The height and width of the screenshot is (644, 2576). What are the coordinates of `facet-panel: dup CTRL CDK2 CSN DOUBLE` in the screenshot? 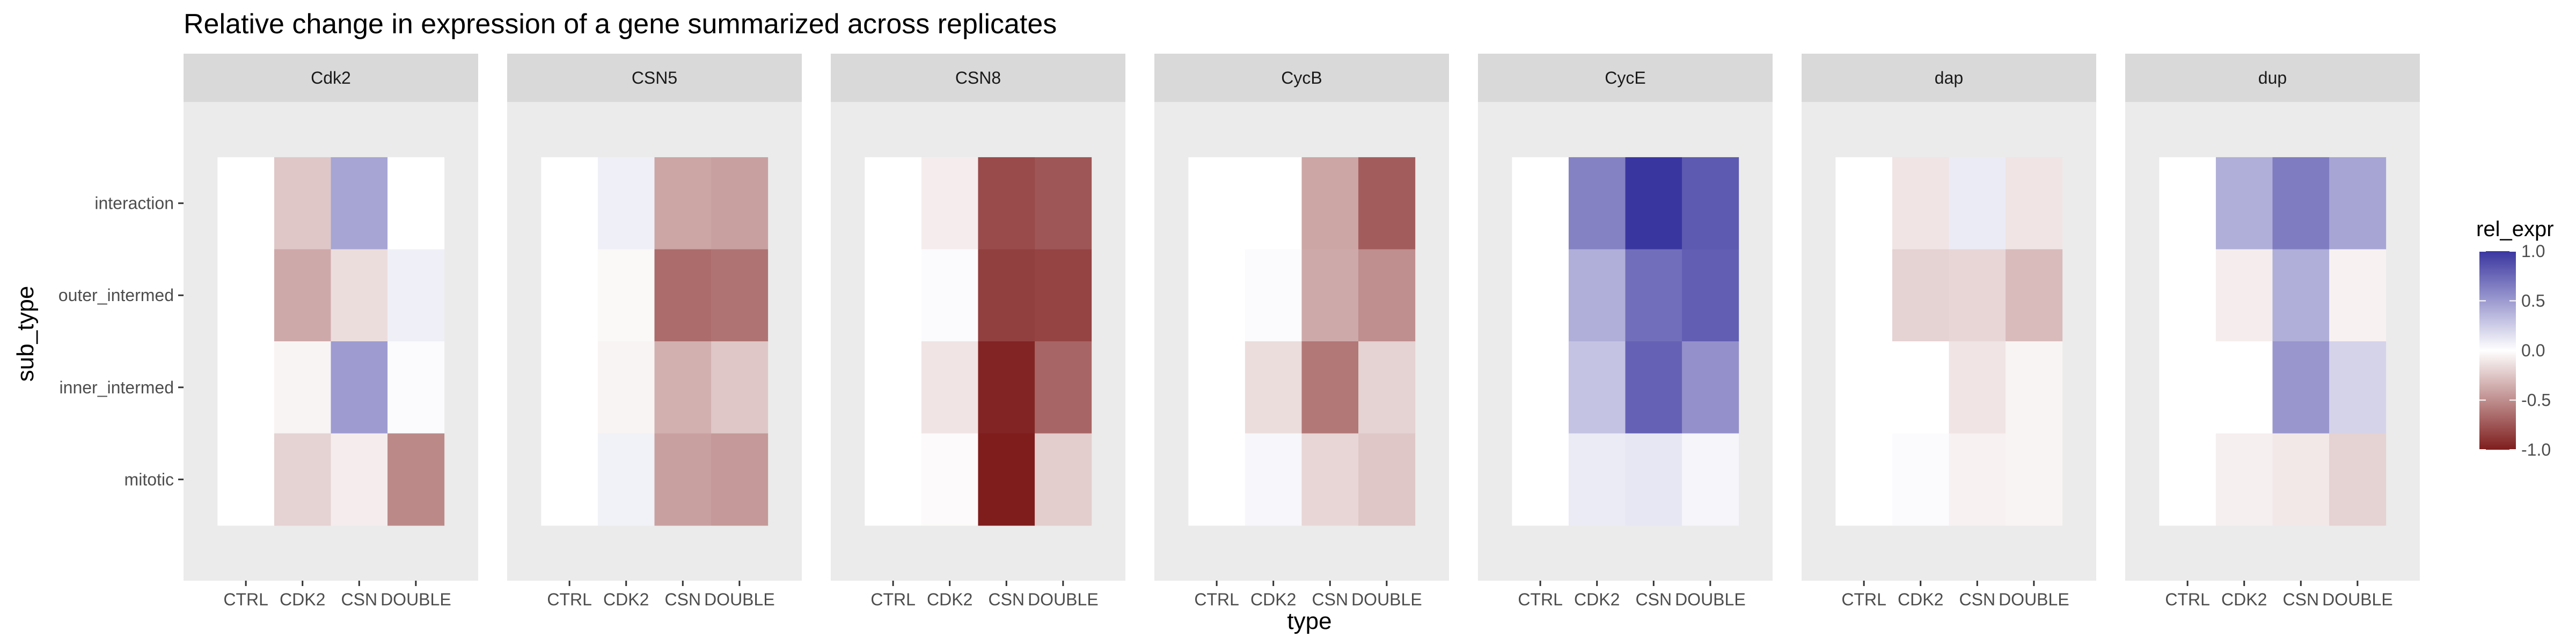 It's located at (2272, 331).